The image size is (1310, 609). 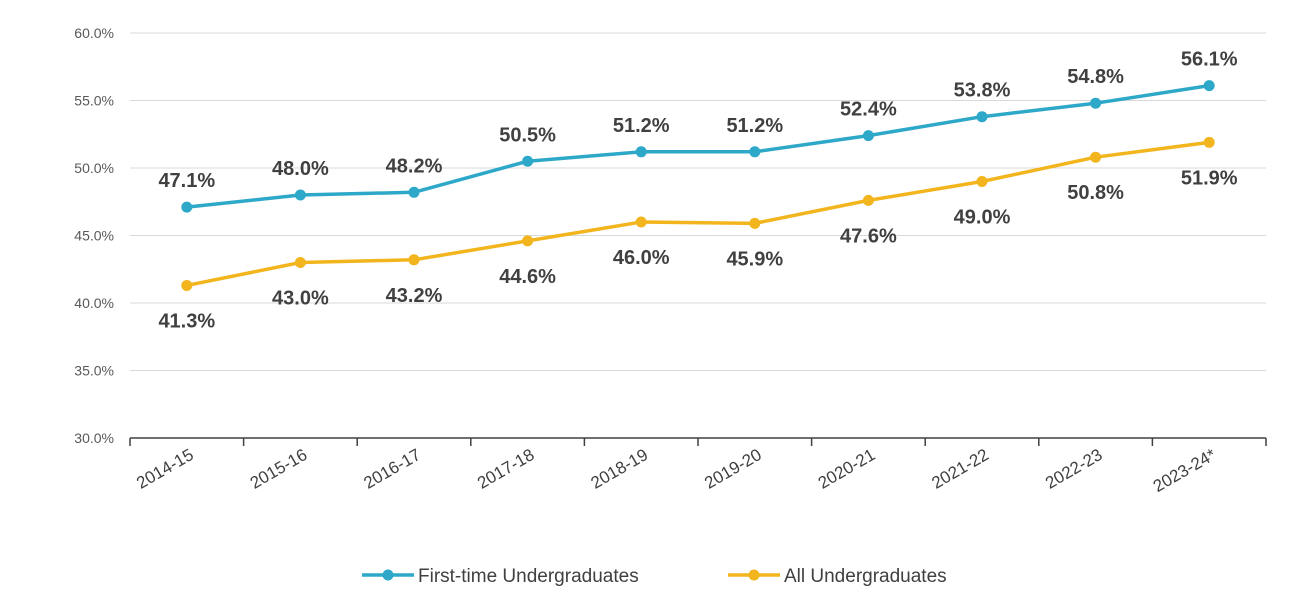 I want to click on data-label: 47.1%, so click(x=186, y=181).